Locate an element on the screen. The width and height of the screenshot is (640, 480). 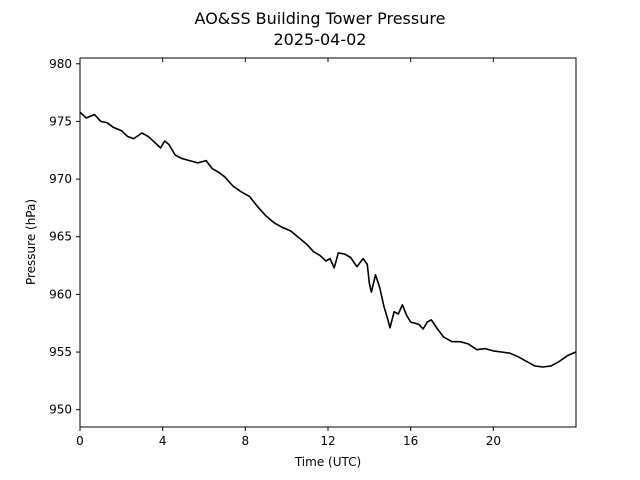
y-axis-label: Pressure (hPa) is located at coordinates (31, 242).